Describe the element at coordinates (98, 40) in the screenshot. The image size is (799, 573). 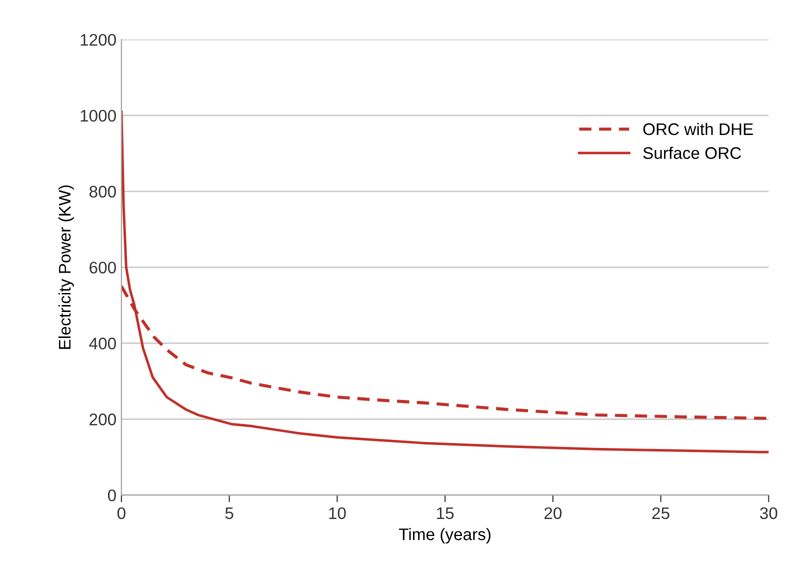
I see `y-tick-label: 1200` at that location.